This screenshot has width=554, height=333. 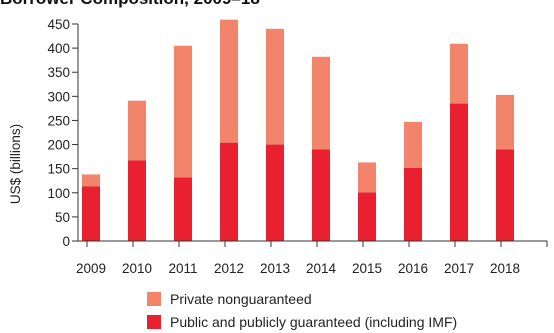 What do you see at coordinates (137, 130) in the screenshot?
I see `bar-private-2010` at bounding box center [137, 130].